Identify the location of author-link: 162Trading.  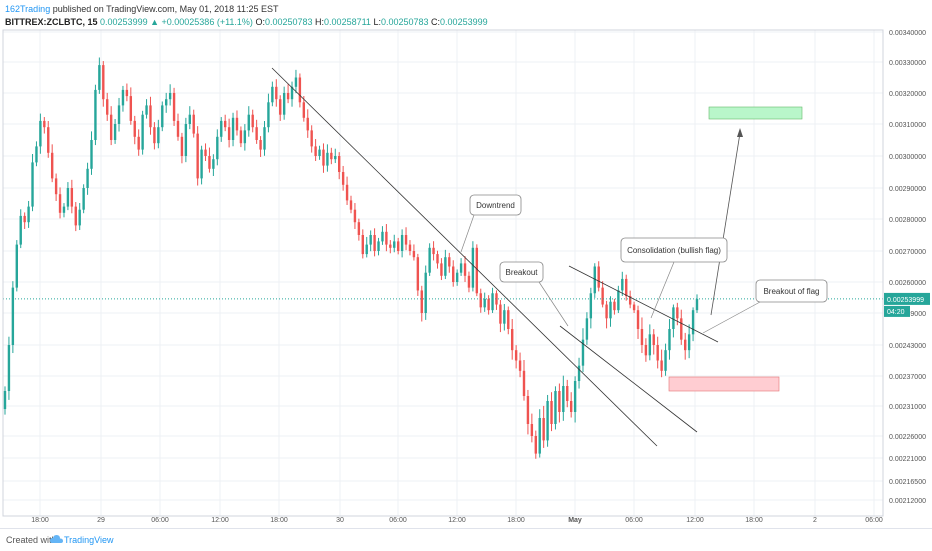
(28, 9).